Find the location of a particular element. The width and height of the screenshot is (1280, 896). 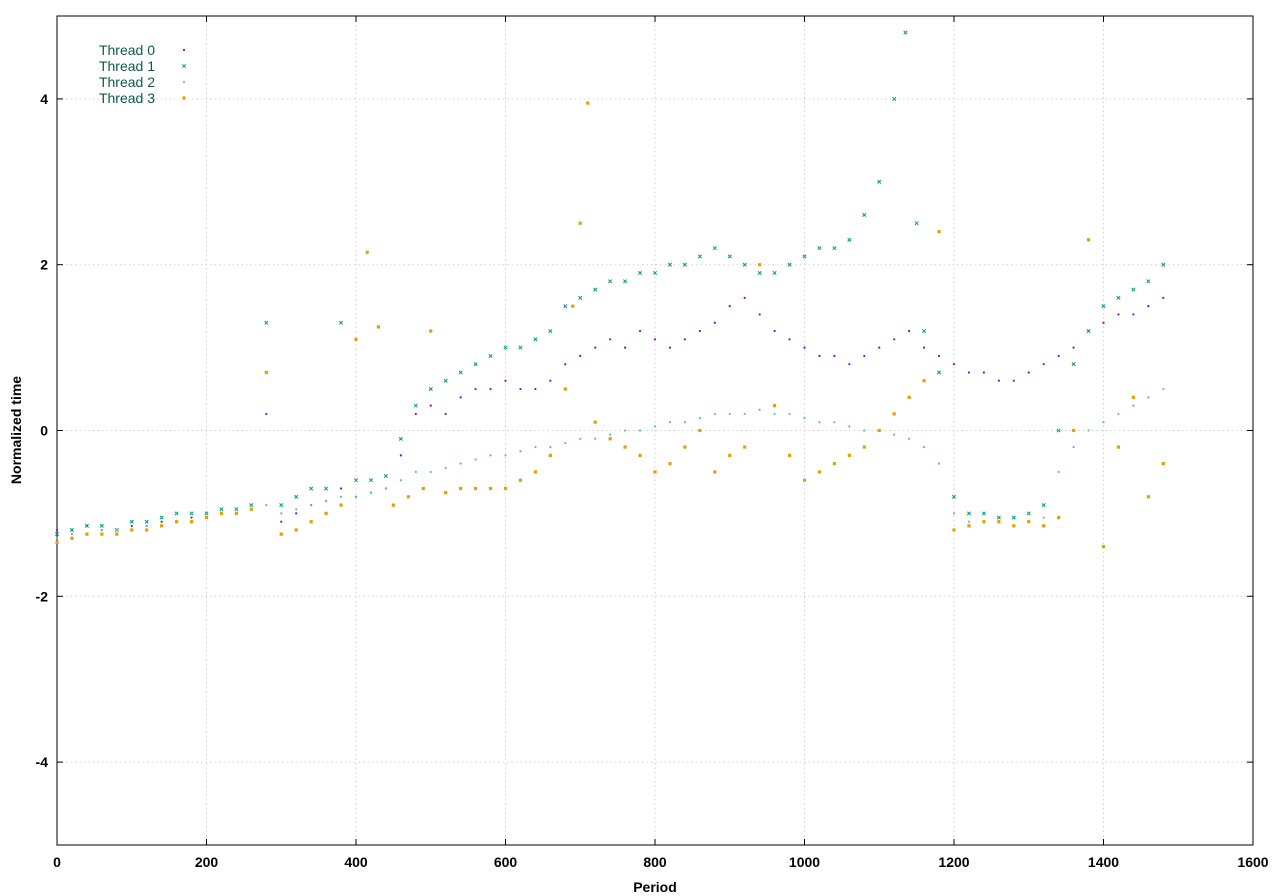

y-tick-label: 4 is located at coordinates (44, 99).